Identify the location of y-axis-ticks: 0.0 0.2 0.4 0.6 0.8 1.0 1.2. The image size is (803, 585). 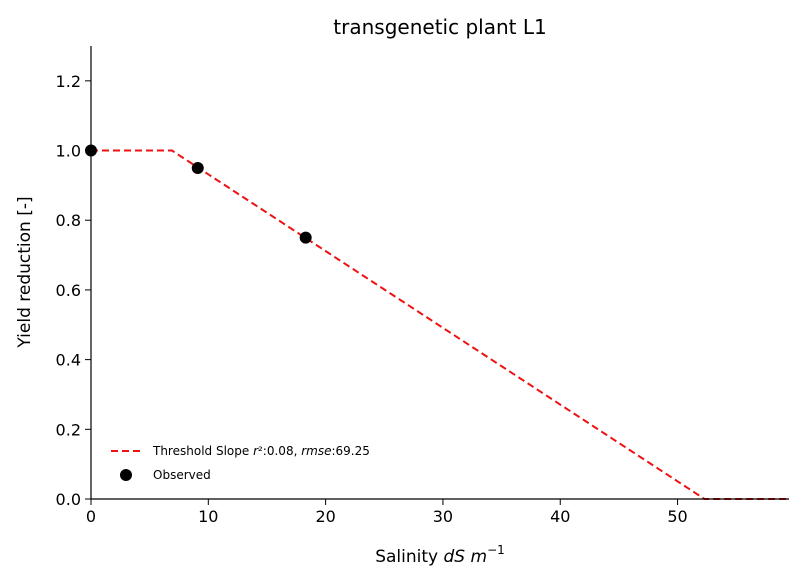
(73, 290).